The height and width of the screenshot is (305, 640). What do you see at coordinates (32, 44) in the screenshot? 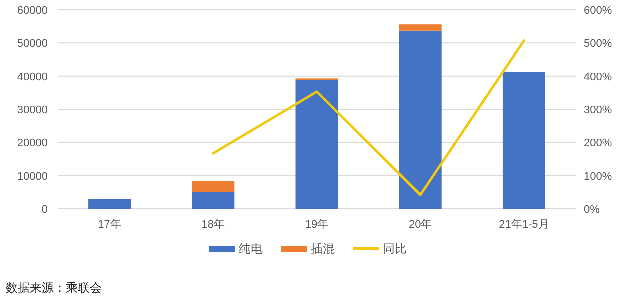
I see `y-tick-label: 50000` at bounding box center [32, 44].